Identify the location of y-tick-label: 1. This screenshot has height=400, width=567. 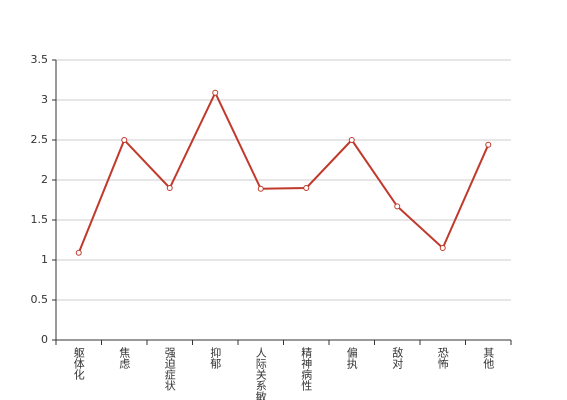
(44, 259).